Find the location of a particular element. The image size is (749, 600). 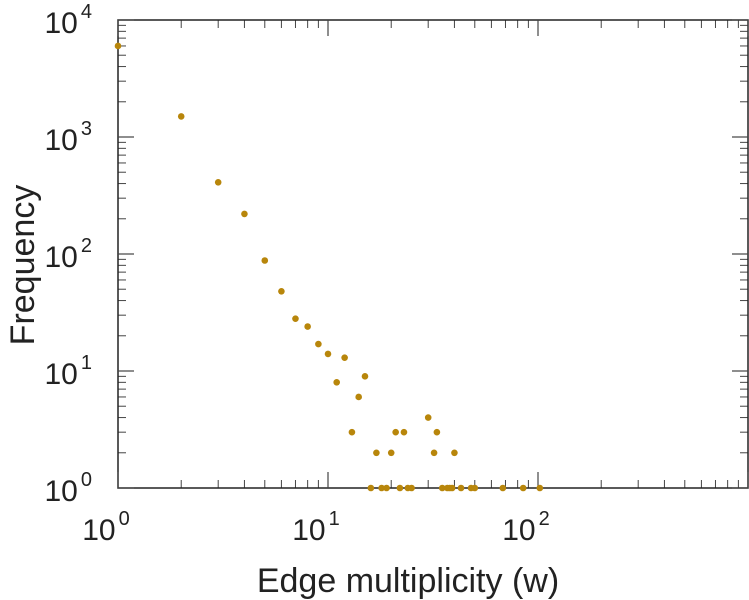

x-tick-label: 10 2 is located at coordinates (526, 527).